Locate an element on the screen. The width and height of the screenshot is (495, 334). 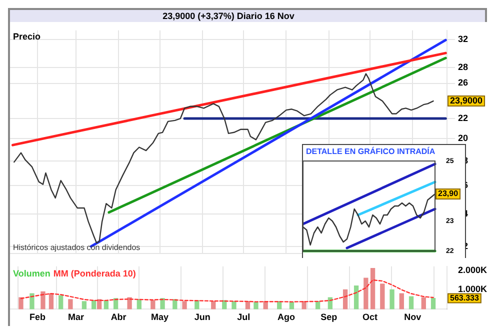
x-tick-label: Oct is located at coordinates (370, 317).